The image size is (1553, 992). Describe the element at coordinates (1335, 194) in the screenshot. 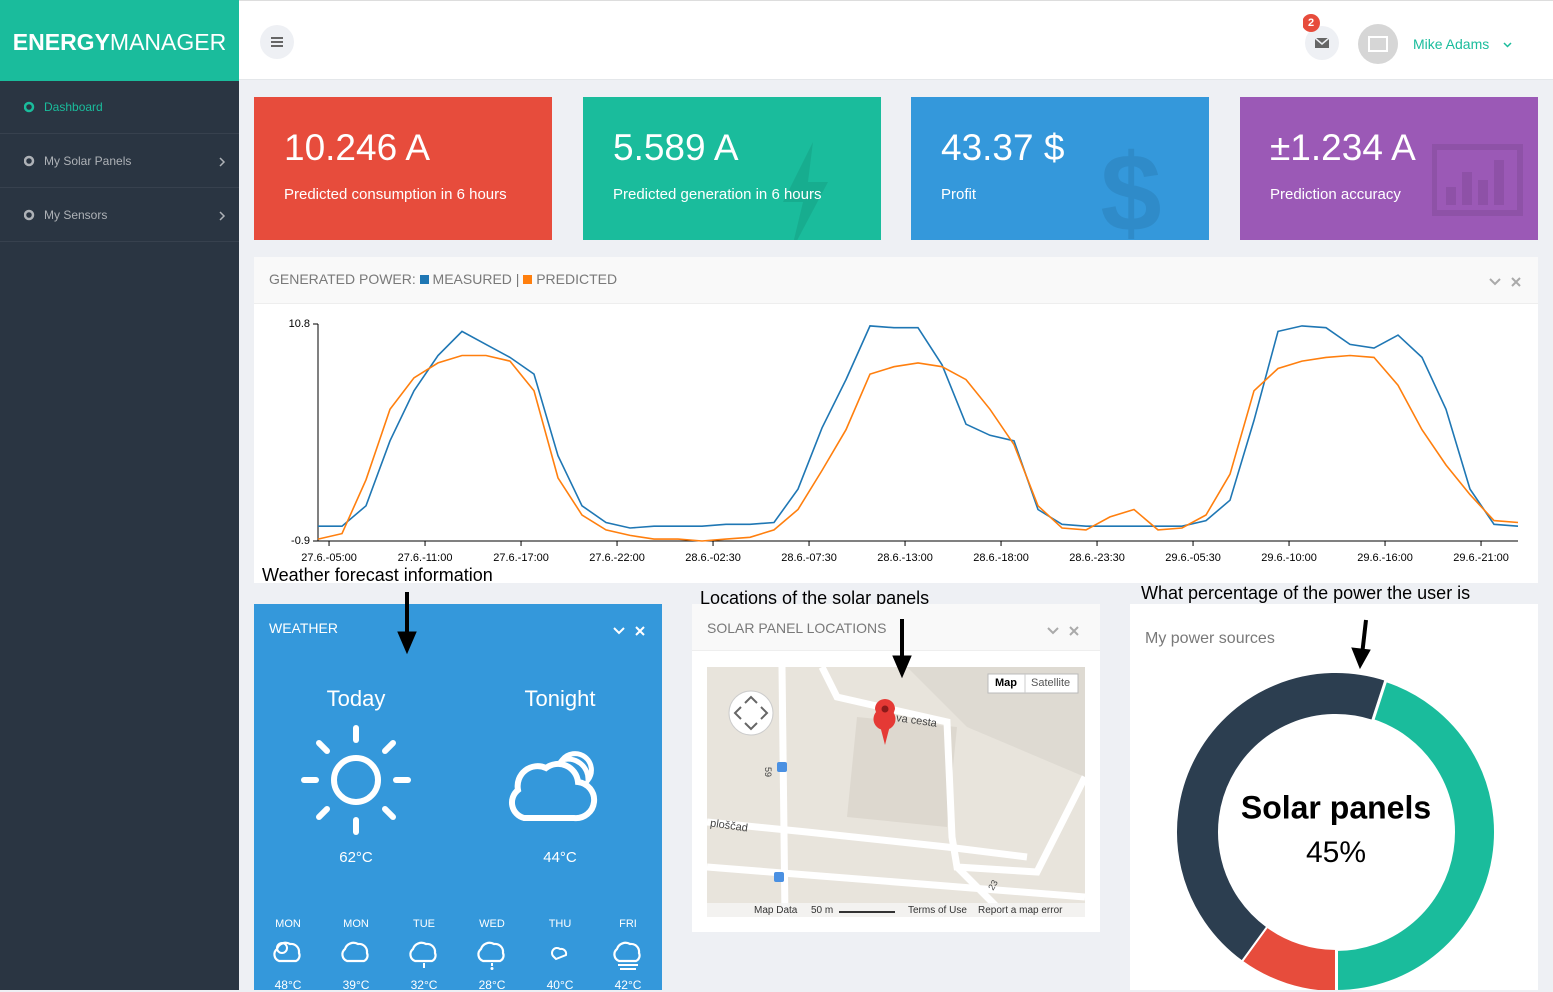

I see `card-label: Prediction accuracy` at that location.